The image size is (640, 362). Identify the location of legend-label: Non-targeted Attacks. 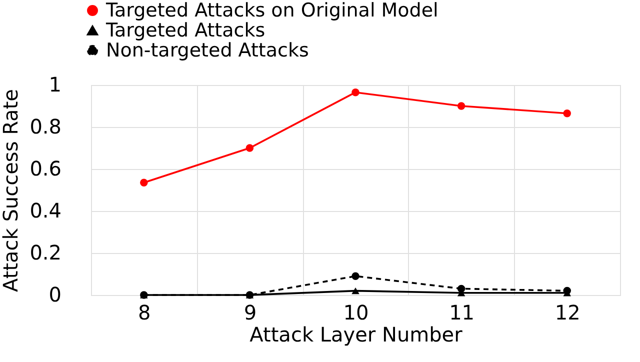
(207, 51).